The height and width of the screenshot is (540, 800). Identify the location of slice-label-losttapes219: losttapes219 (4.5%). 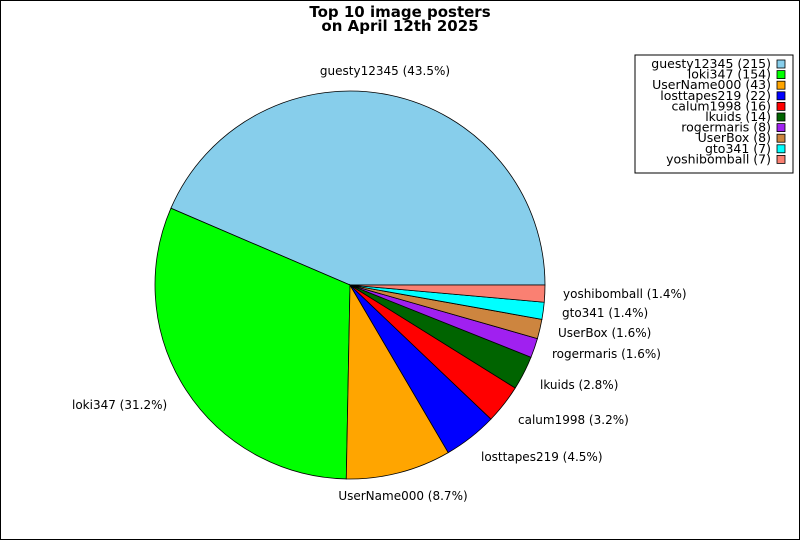
(542, 457).